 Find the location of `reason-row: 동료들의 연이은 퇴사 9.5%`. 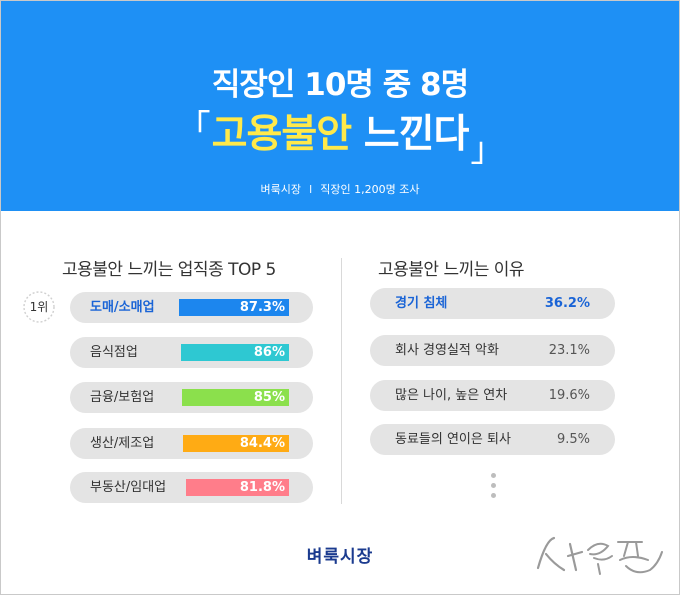

reason-row: 동료들의 연이은 퇴사 9.5% is located at coordinates (492, 439).